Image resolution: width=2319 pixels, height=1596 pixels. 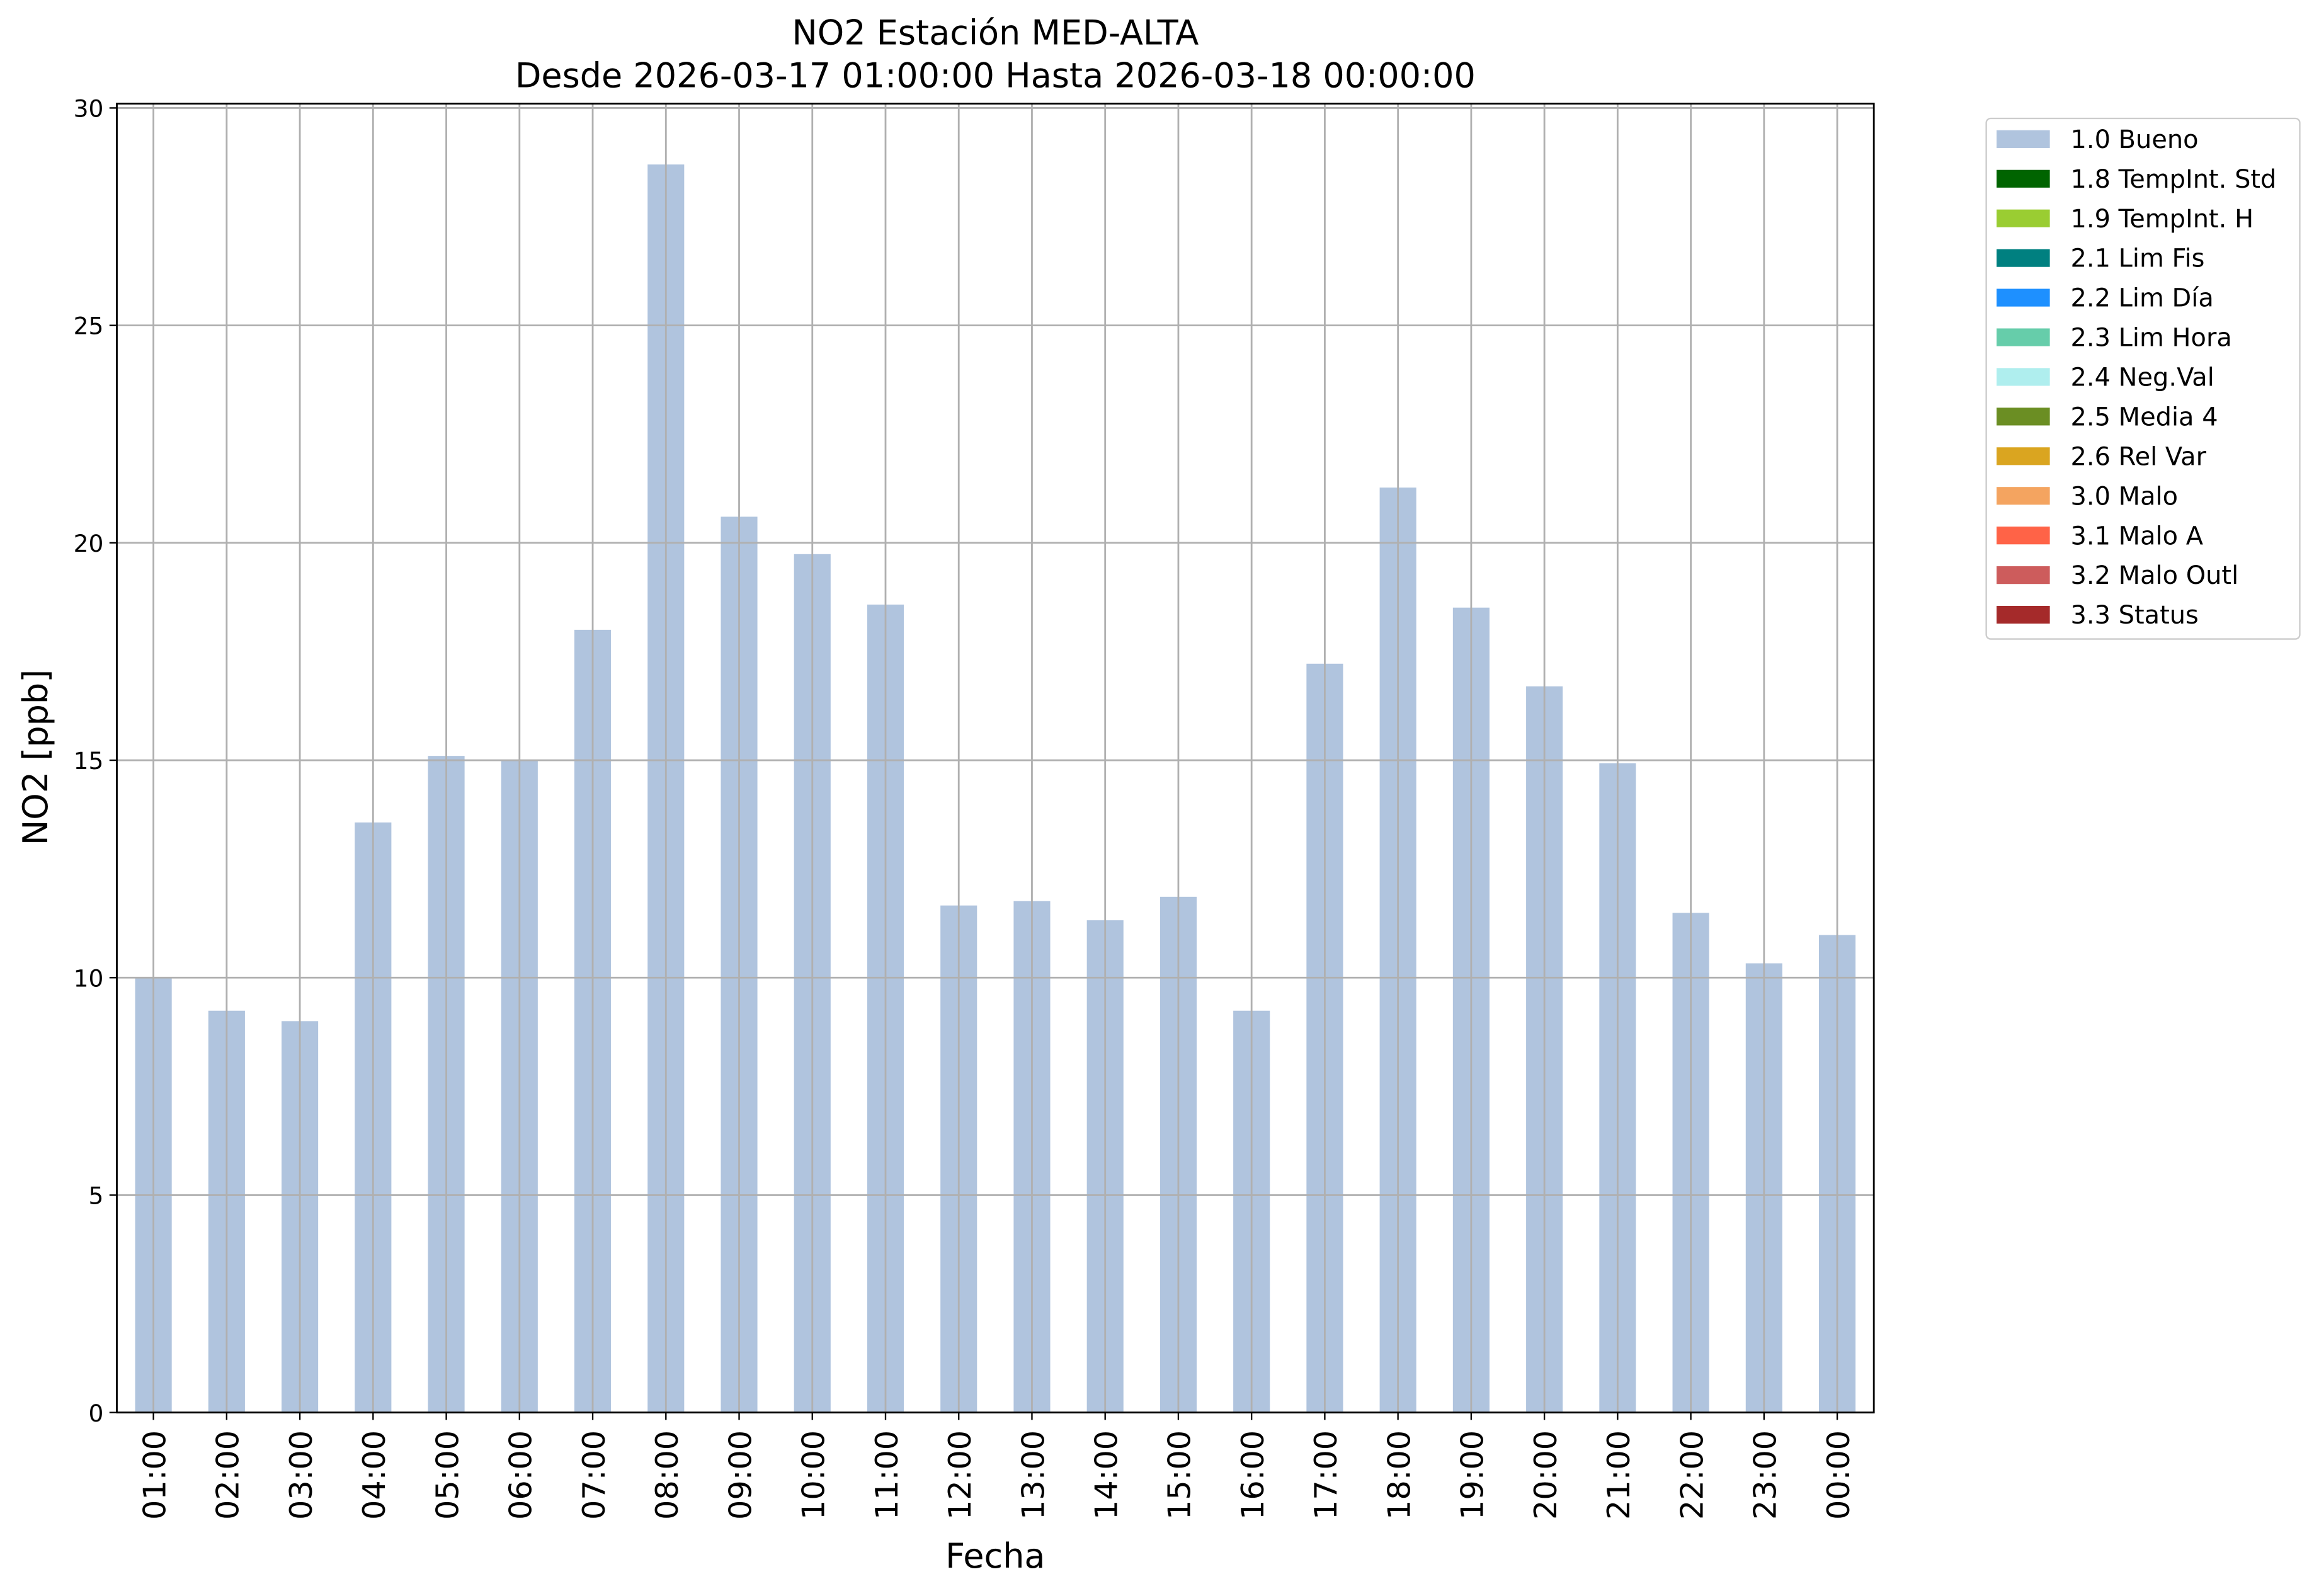 What do you see at coordinates (2162, 219) in the screenshot?
I see `legend-label: 1.9 TempInt. H` at bounding box center [2162, 219].